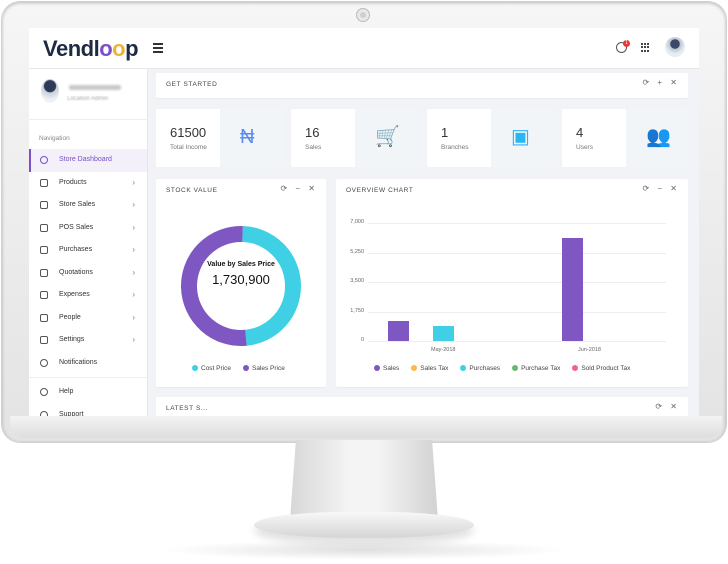 Image resolution: width=728 pixels, height=564 pixels. Describe the element at coordinates (72, 339) in the screenshot. I see `sidebar-item-label: Settings` at that location.